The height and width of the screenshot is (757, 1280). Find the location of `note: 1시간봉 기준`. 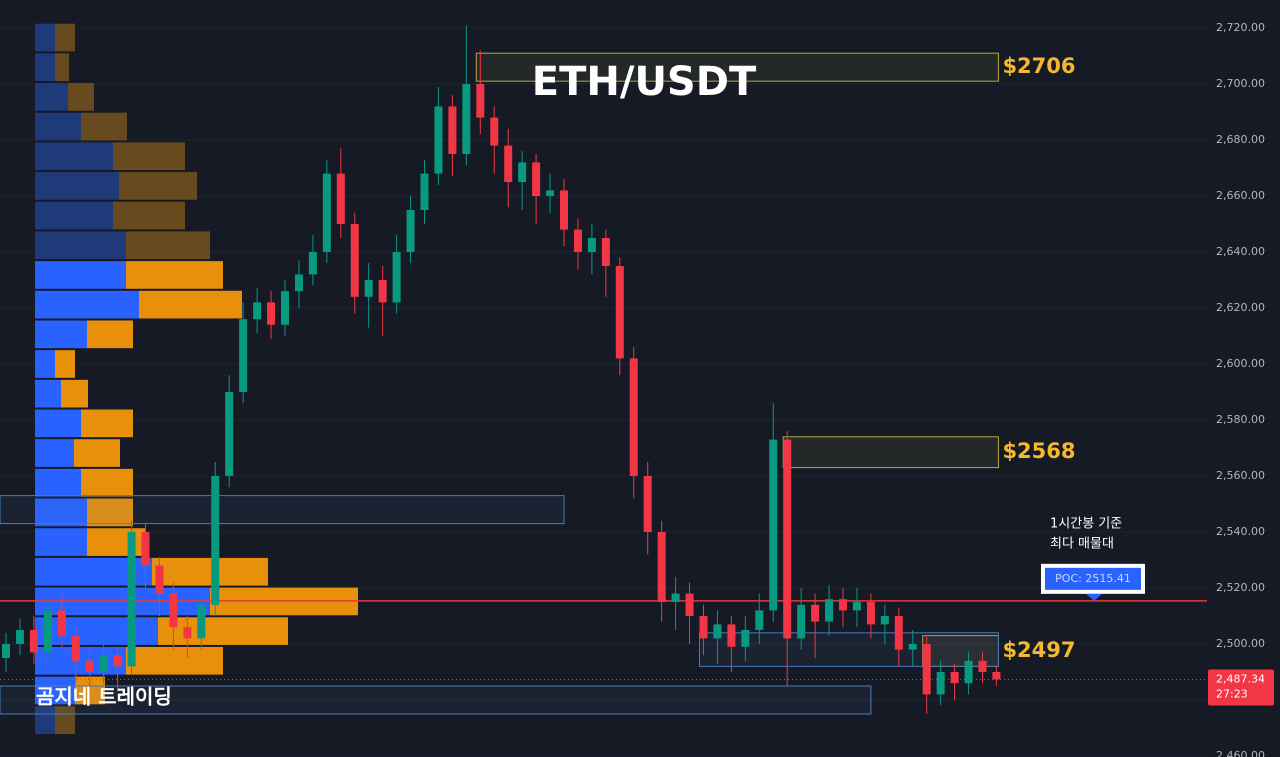

note: 1시간봉 기준 is located at coordinates (1086, 524).